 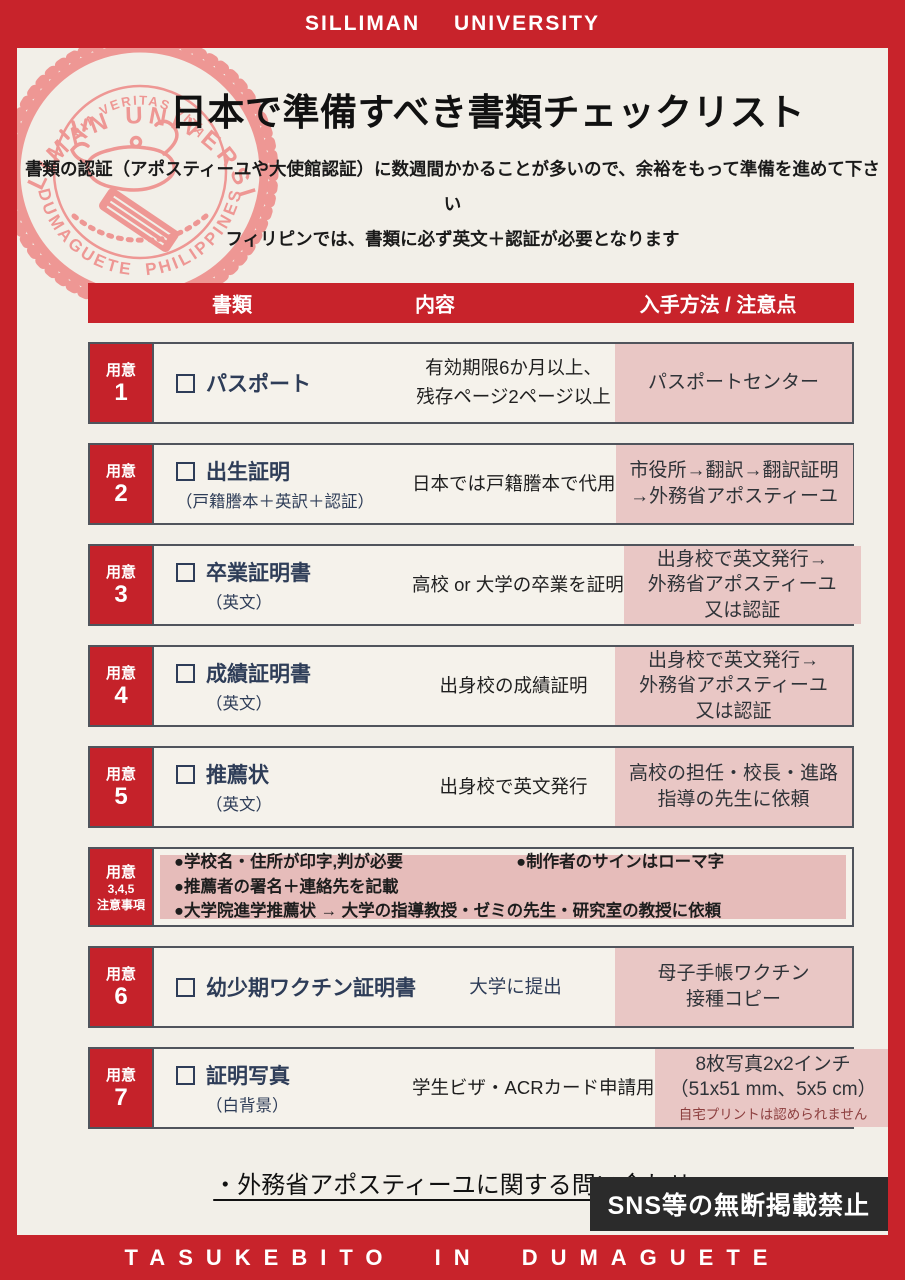 What do you see at coordinates (275, 502) in the screenshot?
I see `document-subtitle: （戸籍謄本＋英訳＋認証）` at bounding box center [275, 502].